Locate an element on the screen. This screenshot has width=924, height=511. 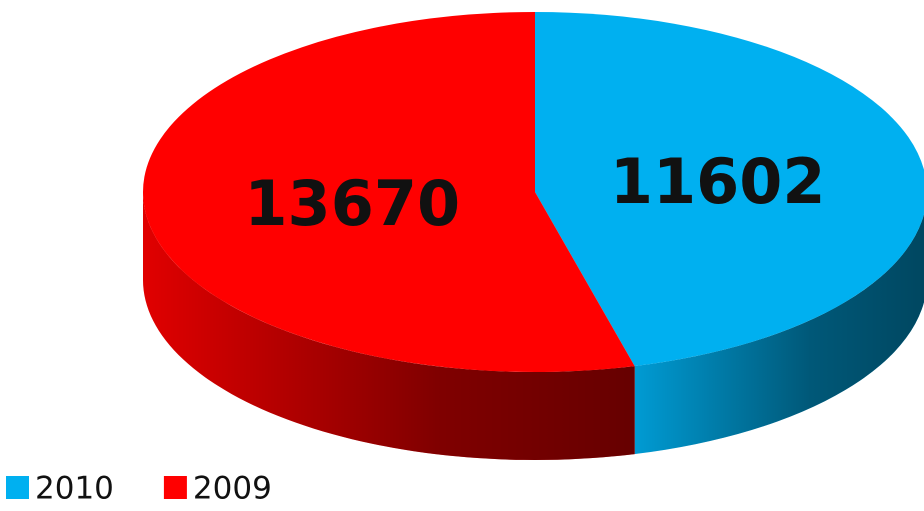
slice-side-shade is located at coordinates (779, 334).